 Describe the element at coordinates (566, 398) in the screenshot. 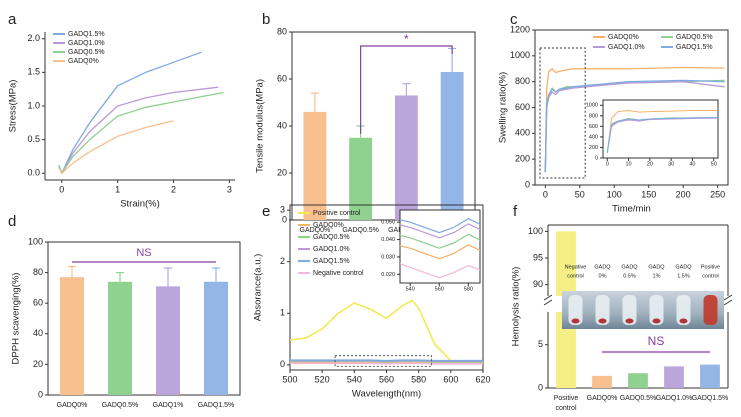

I see `x-tick-label: Positive` at that location.